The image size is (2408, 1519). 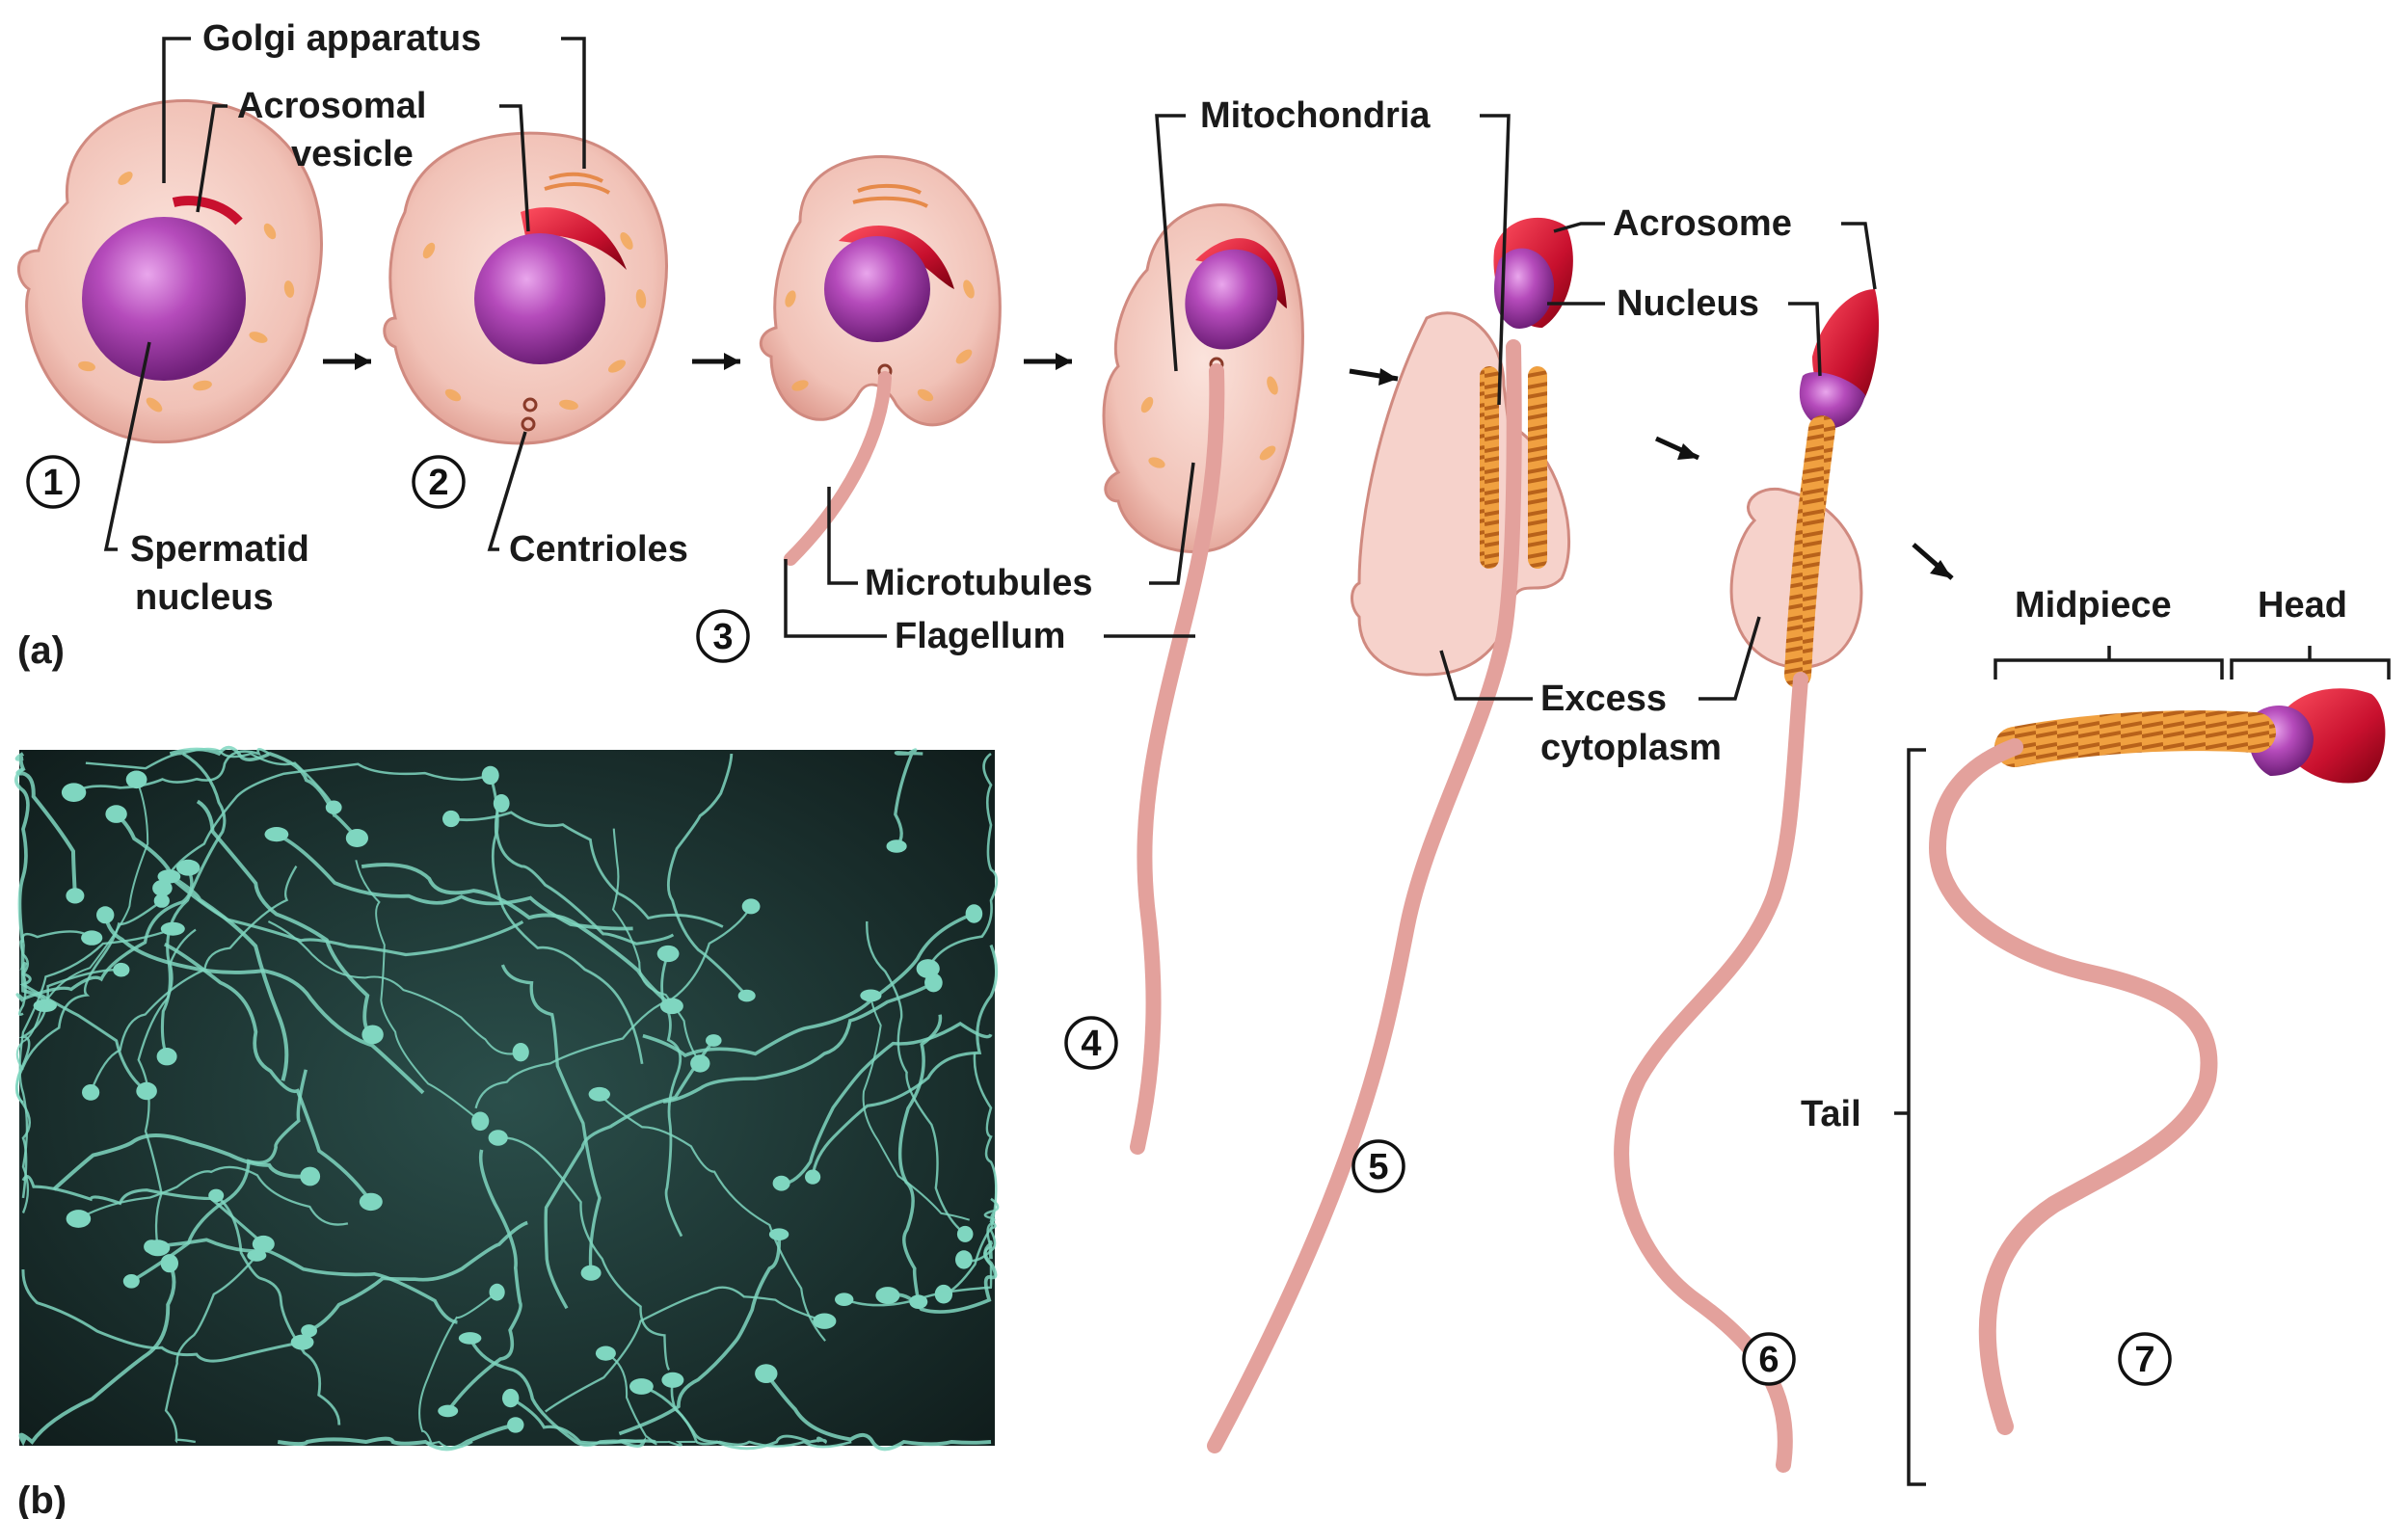 What do you see at coordinates (204, 597) in the screenshot?
I see `label-spermatid-line2: nucleus` at bounding box center [204, 597].